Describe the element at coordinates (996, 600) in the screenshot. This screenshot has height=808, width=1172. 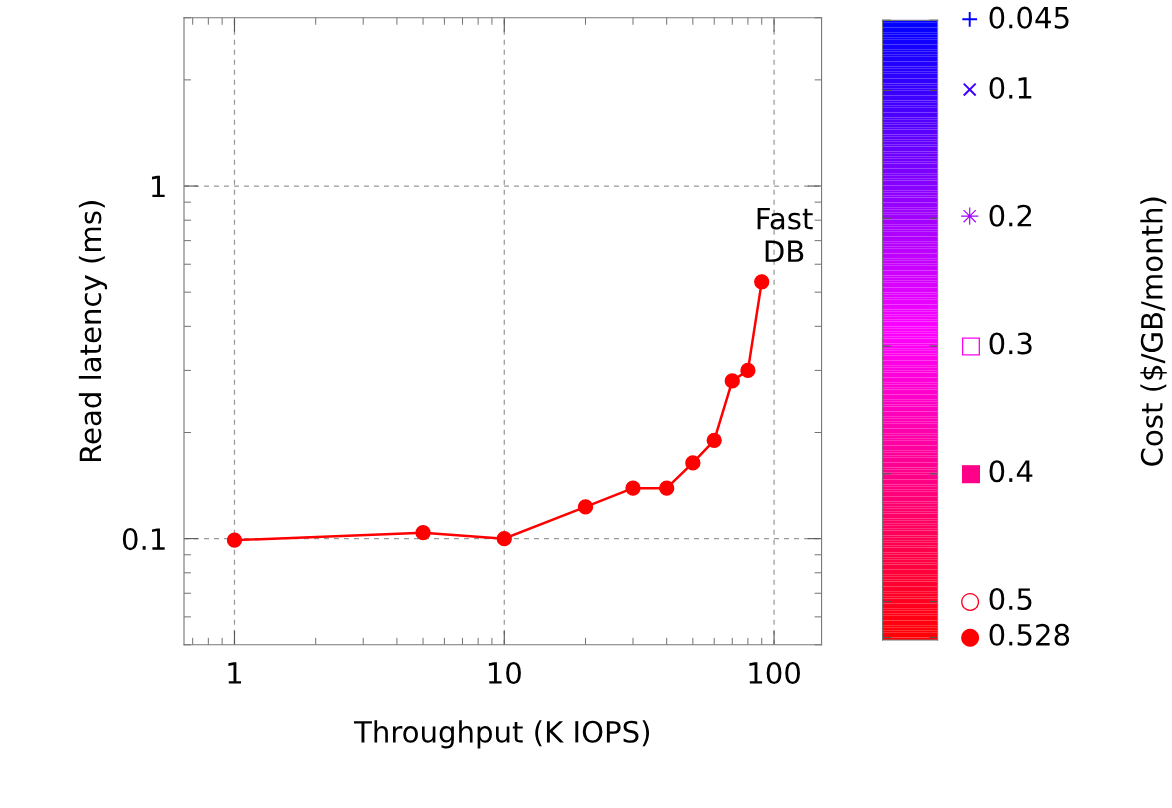
I see `color-bar-label: ○ 0.5` at that location.